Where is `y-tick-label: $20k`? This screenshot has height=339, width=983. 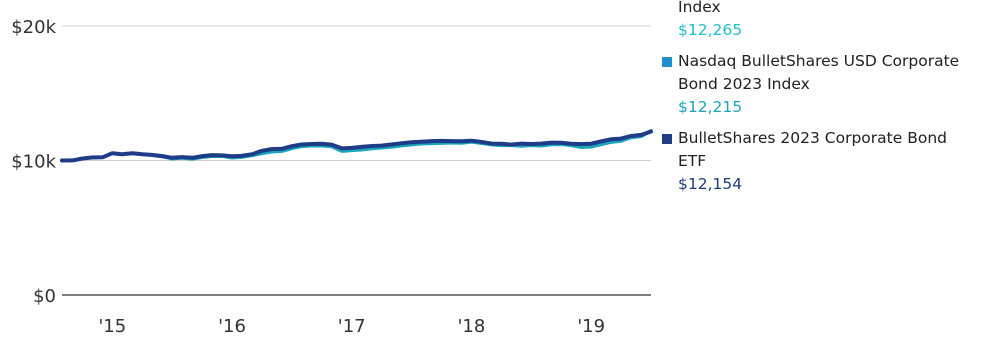 y-tick-label: $20k is located at coordinates (33, 27).